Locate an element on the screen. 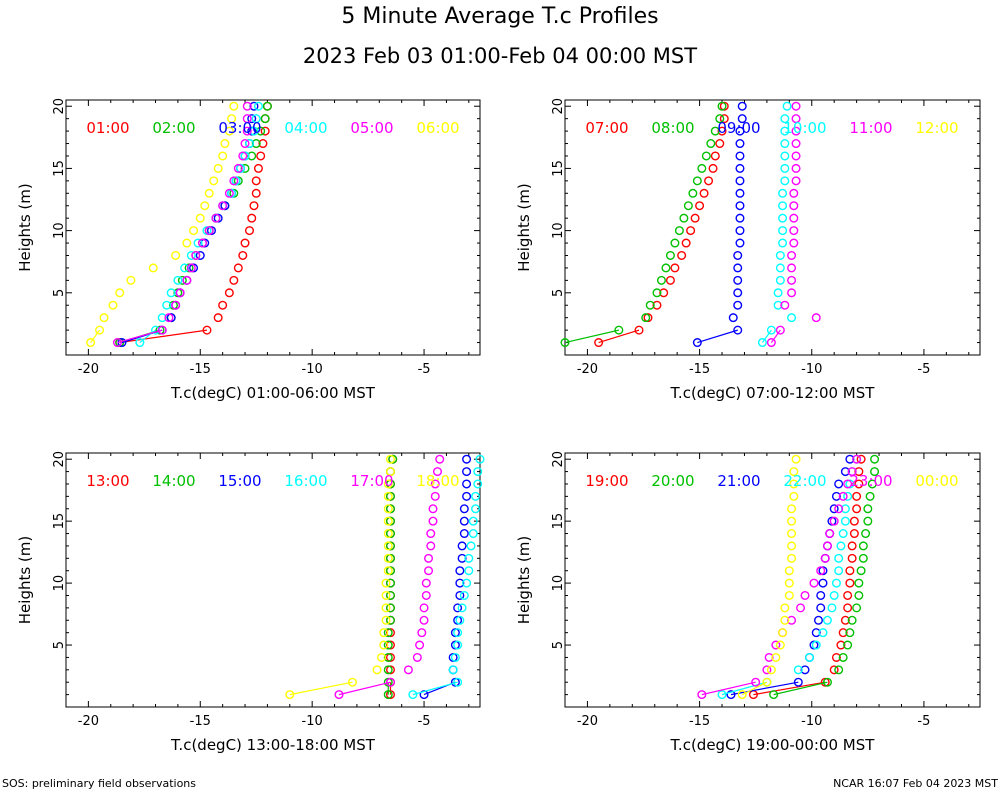 Image resolution: width=1000 pixels, height=800 pixels. y-tick-label: 10 is located at coordinates (558, 583).